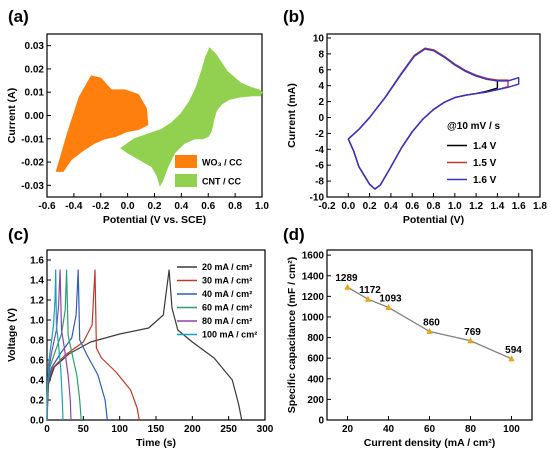 The height and width of the screenshot is (453, 550). What do you see at coordinates (221, 182) in the screenshot?
I see `legend-label: CNT / CC` at bounding box center [221, 182].